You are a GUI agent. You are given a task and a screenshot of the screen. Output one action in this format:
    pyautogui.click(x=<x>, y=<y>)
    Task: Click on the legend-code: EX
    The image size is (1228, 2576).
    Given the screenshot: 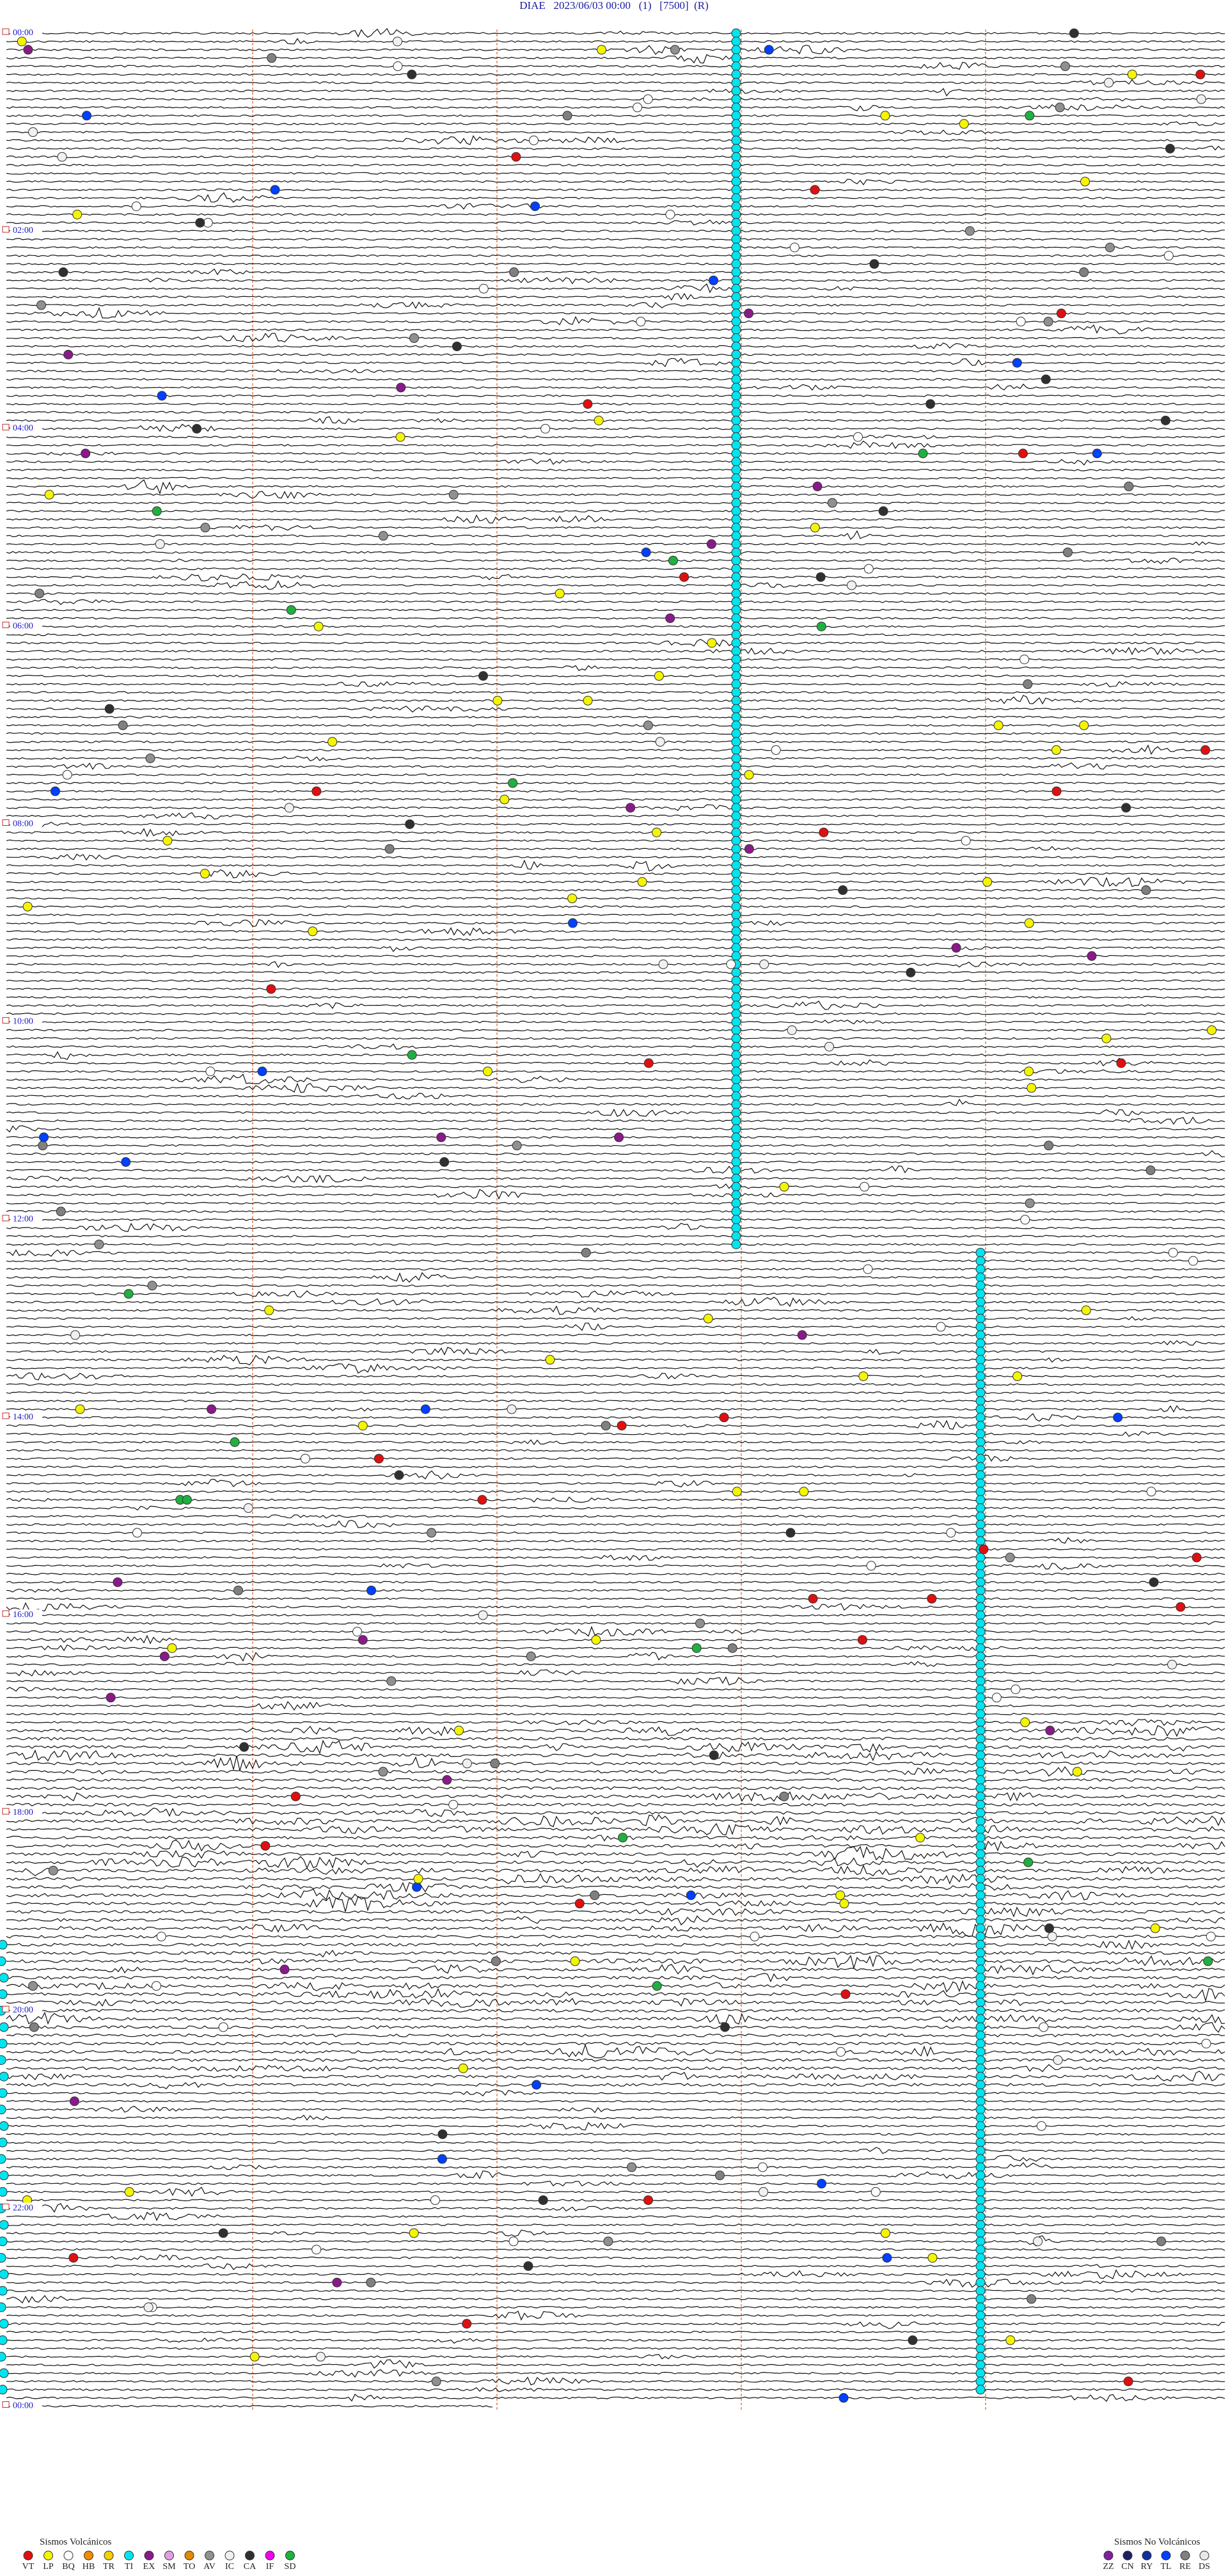 What is the action you would take?
    pyautogui.click(x=149, y=2567)
    